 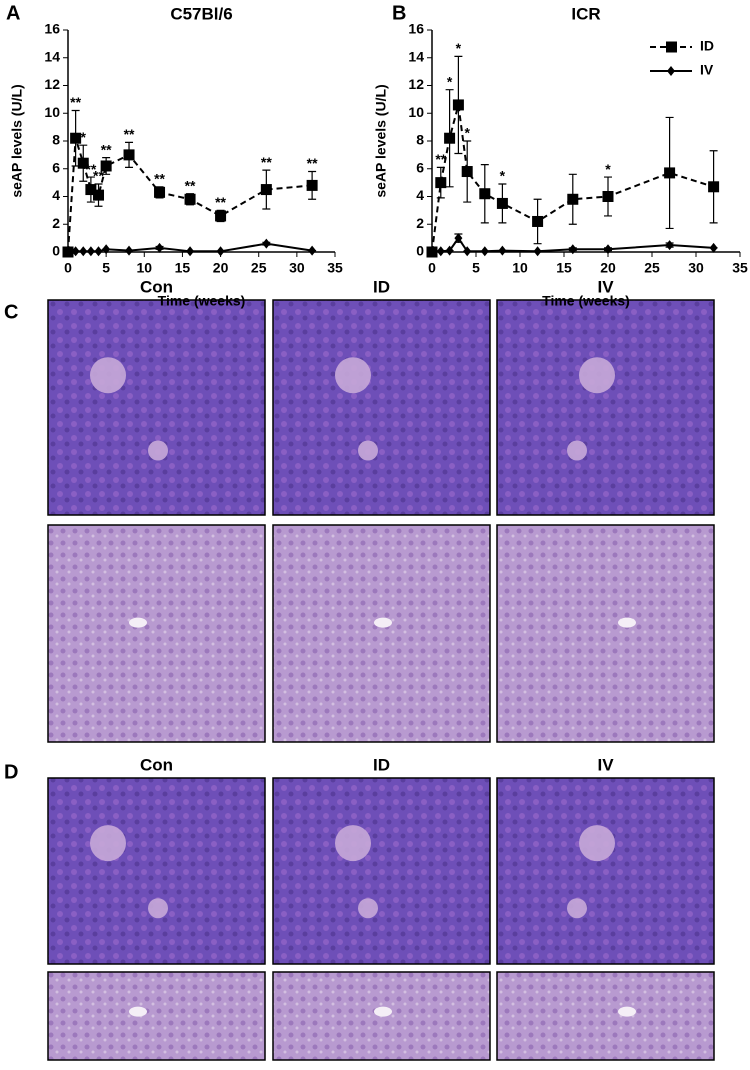 What do you see at coordinates (399, 13) in the screenshot?
I see `panel-label: B` at bounding box center [399, 13].